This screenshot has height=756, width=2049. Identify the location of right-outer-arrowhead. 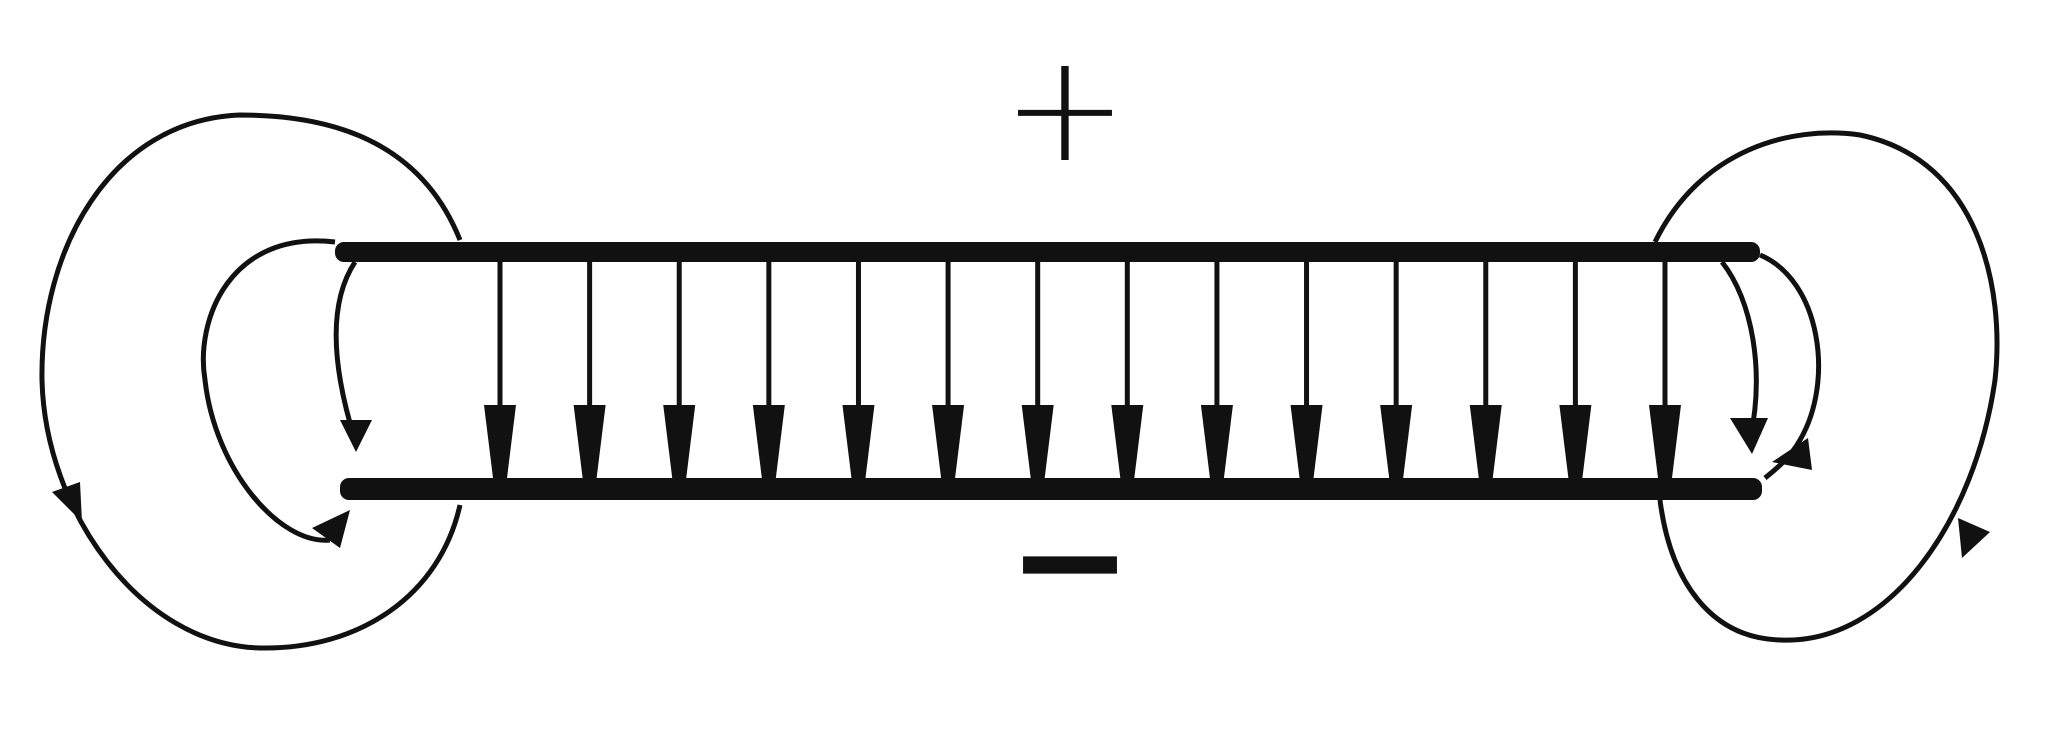
(1974, 538).